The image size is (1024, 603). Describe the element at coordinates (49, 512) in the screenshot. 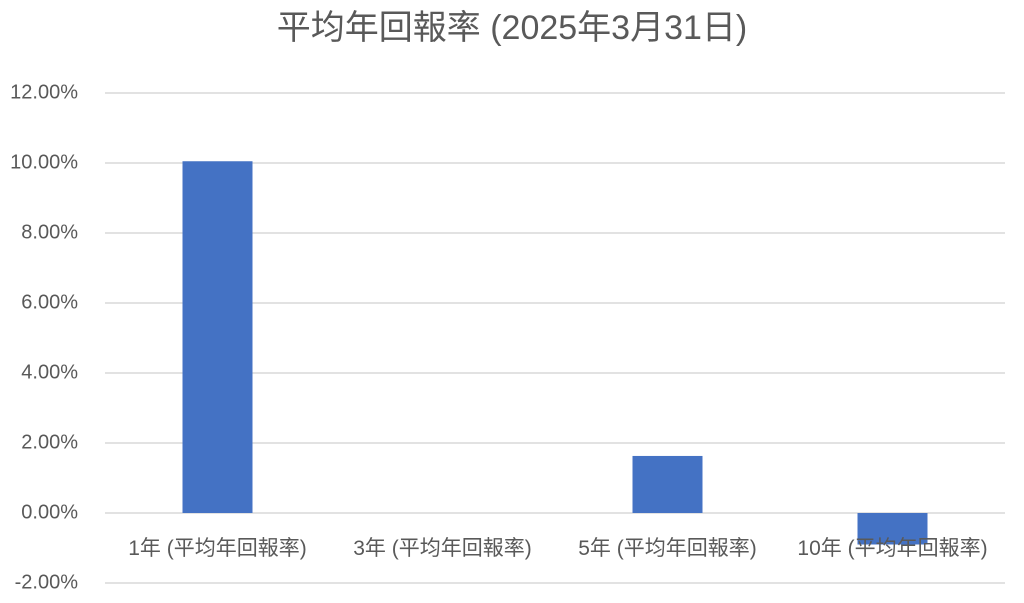

I see `y-tick-label: 0.00%` at that location.